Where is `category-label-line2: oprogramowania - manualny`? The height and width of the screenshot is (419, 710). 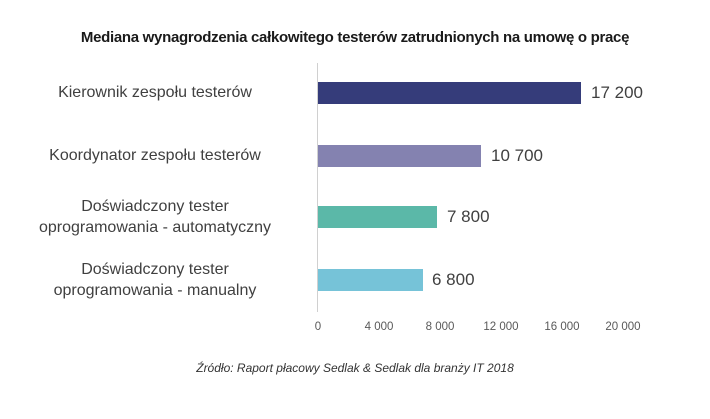
category-label-line2: oprogramowania - manualny is located at coordinates (155, 290).